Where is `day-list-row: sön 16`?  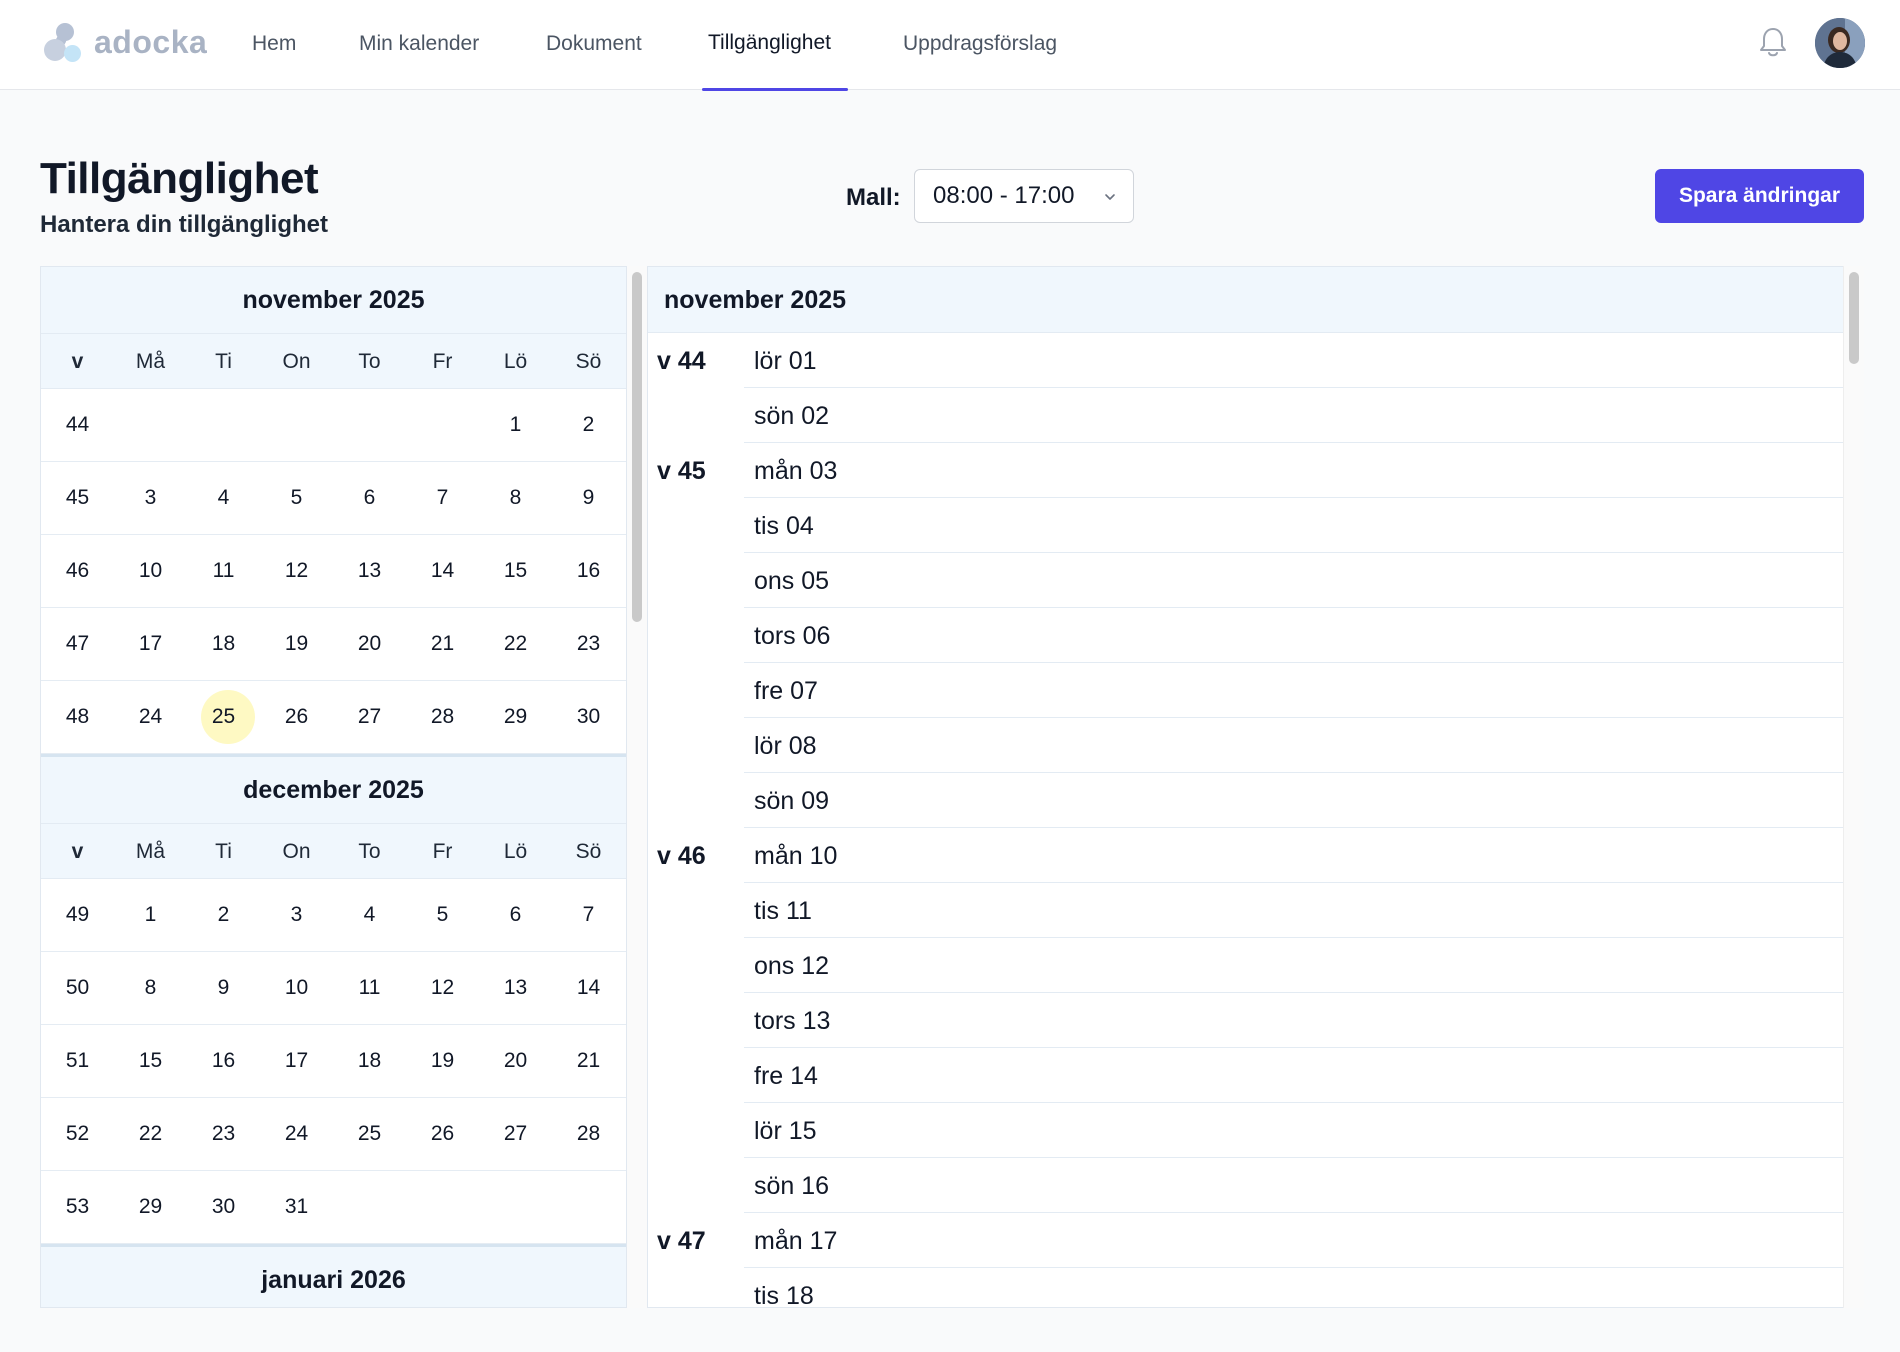 day-list-row: sön 16 is located at coordinates (1255, 1185).